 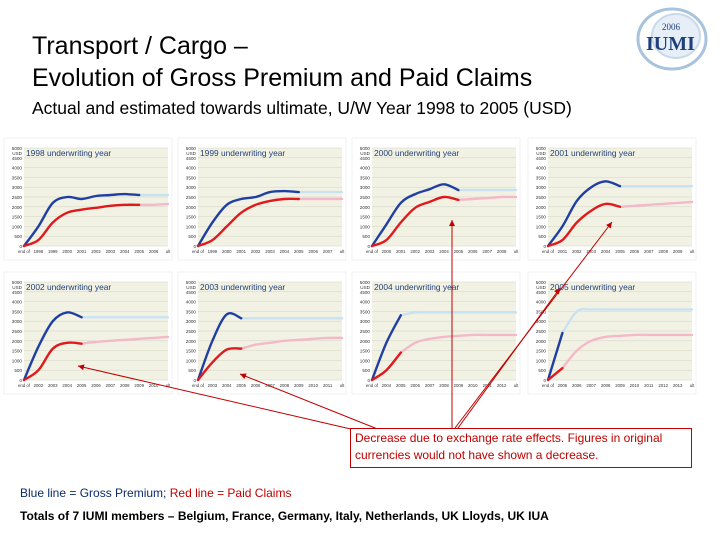 What do you see at coordinates (242, 287) in the screenshot?
I see `chart-title: 2003 underwriting year` at bounding box center [242, 287].